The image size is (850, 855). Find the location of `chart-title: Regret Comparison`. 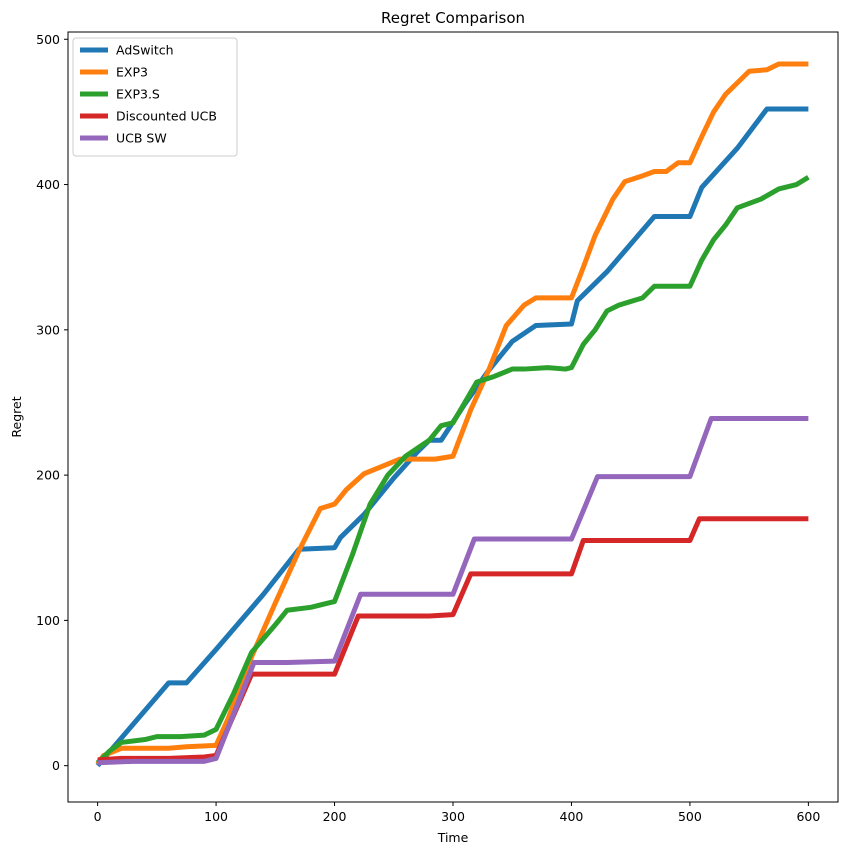

chart-title: Regret Comparison is located at coordinates (453, 18).